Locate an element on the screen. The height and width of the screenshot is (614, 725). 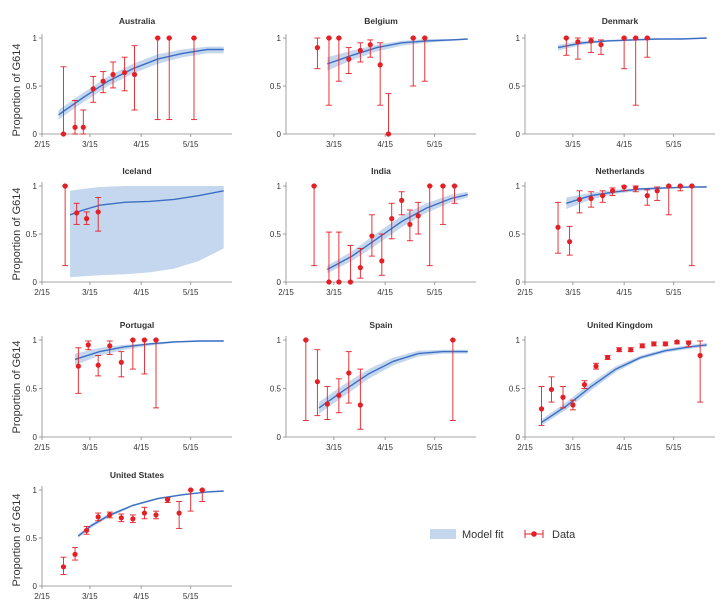
x-tick-label: 4/15 is located at coordinates (624, 144).